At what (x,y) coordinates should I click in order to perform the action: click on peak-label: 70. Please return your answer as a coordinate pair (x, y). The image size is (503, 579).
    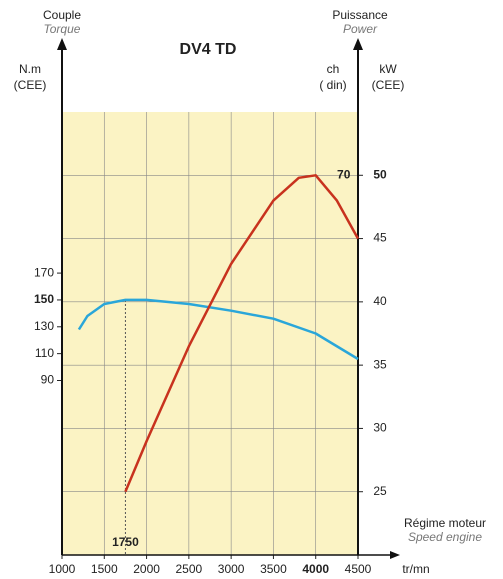
    Looking at the image, I should click on (344, 174).